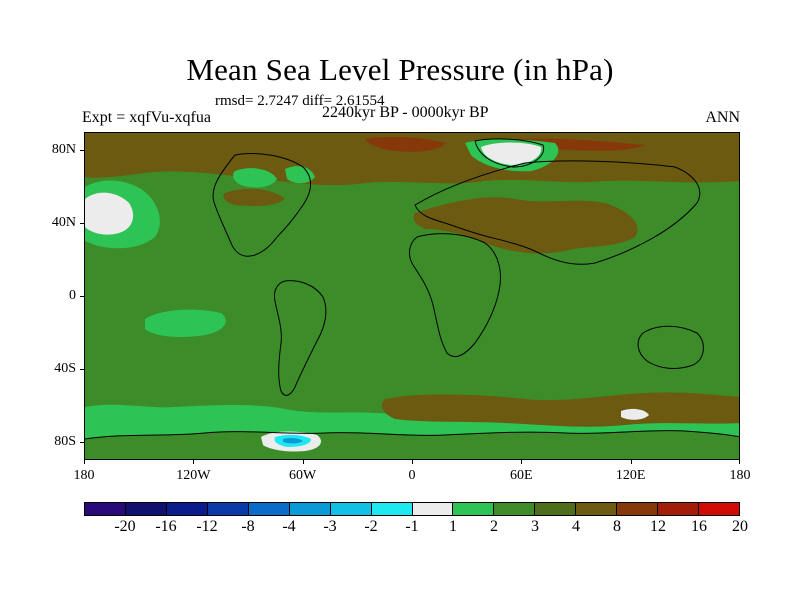 The image size is (800, 600). What do you see at coordinates (722, 117) in the screenshot?
I see `season-label: ANN` at bounding box center [722, 117].